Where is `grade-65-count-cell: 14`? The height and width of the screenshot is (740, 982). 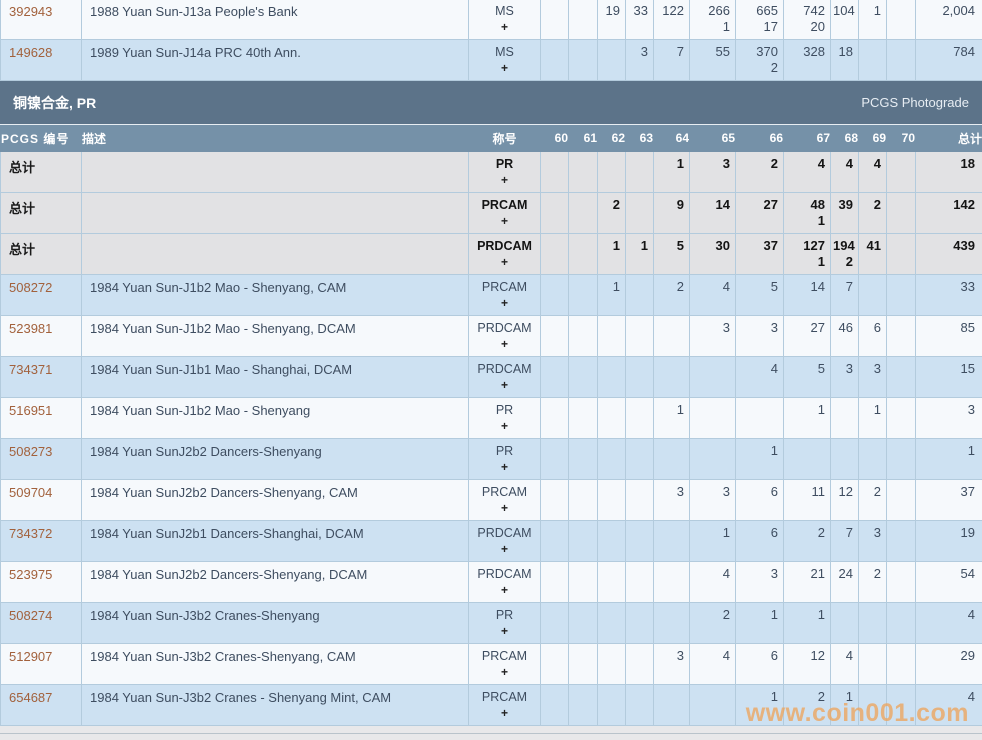 grade-65-count-cell: 14 is located at coordinates (712, 213).